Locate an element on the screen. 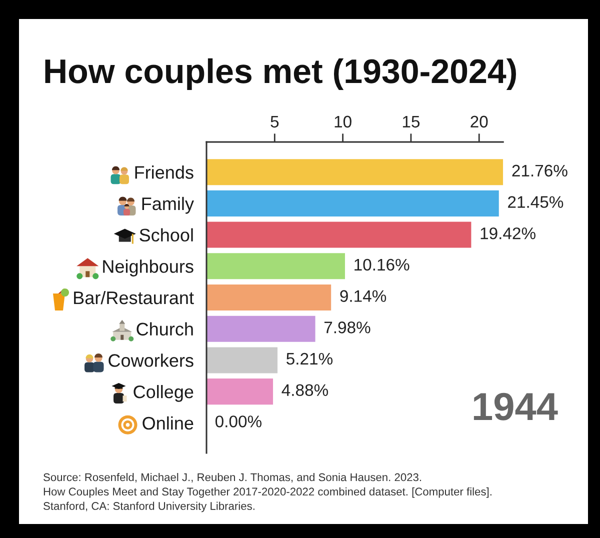  chart-title: How couples met (1930-2024) is located at coordinates (280, 74).